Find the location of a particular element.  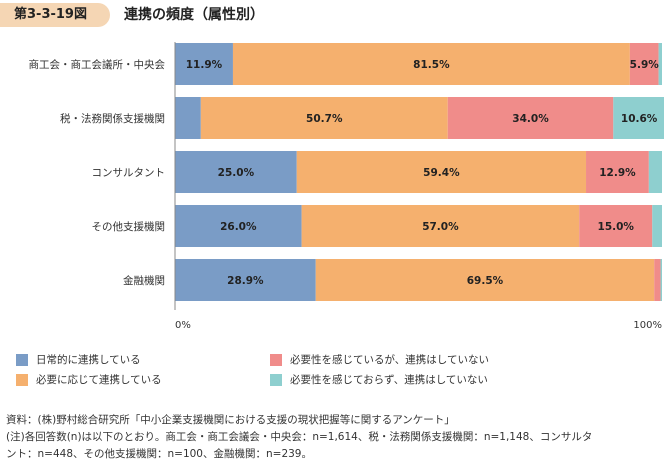

x-tick-label: 0% is located at coordinates (183, 325).